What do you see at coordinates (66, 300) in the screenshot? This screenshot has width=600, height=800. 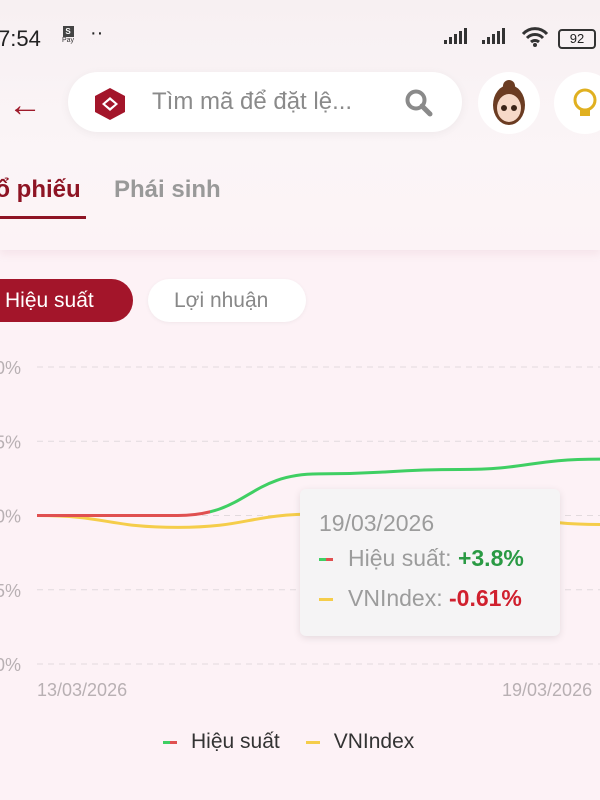 I see `performance-toggle: Hiệu suất` at bounding box center [66, 300].